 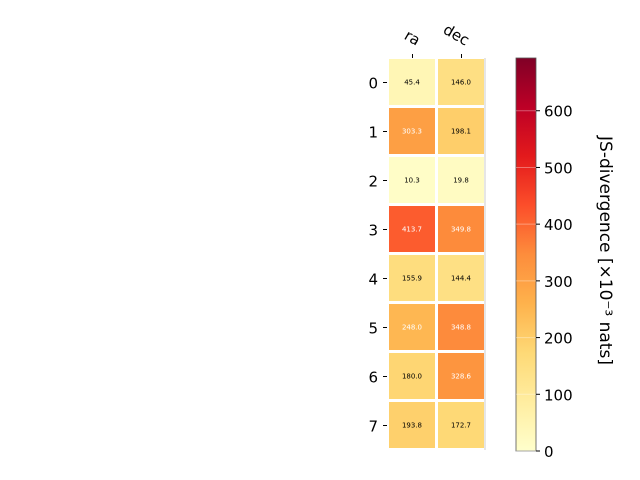 I want to click on cell-value-label: 45.4, so click(x=412, y=83).